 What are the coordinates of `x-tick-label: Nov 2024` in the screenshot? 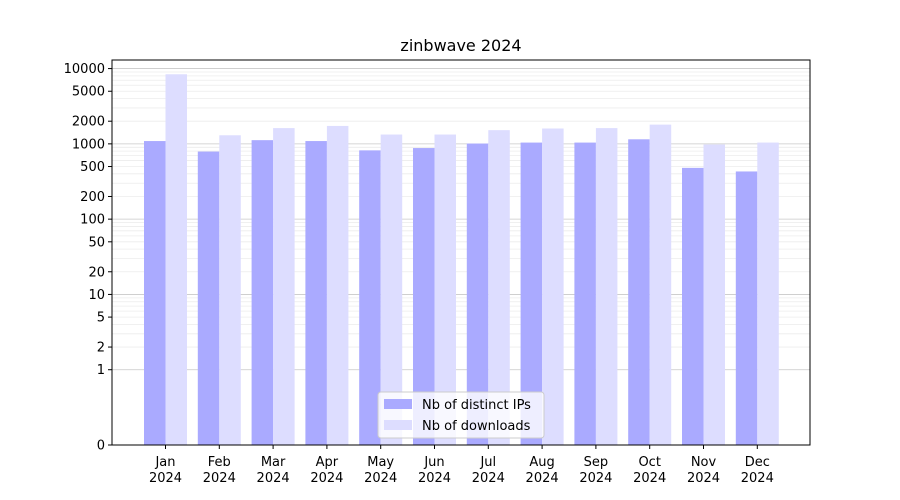 It's located at (703, 470).